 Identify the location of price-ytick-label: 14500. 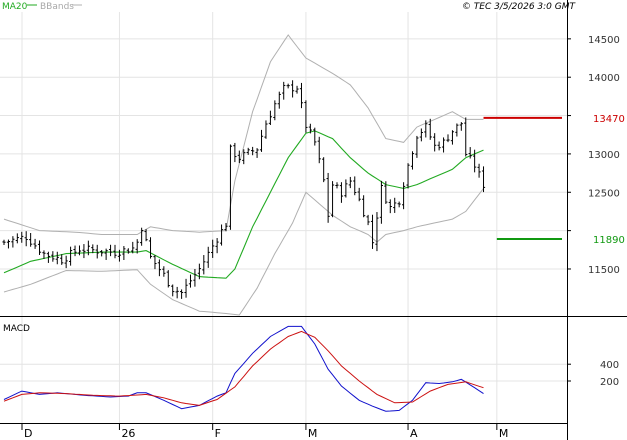
(604, 40).